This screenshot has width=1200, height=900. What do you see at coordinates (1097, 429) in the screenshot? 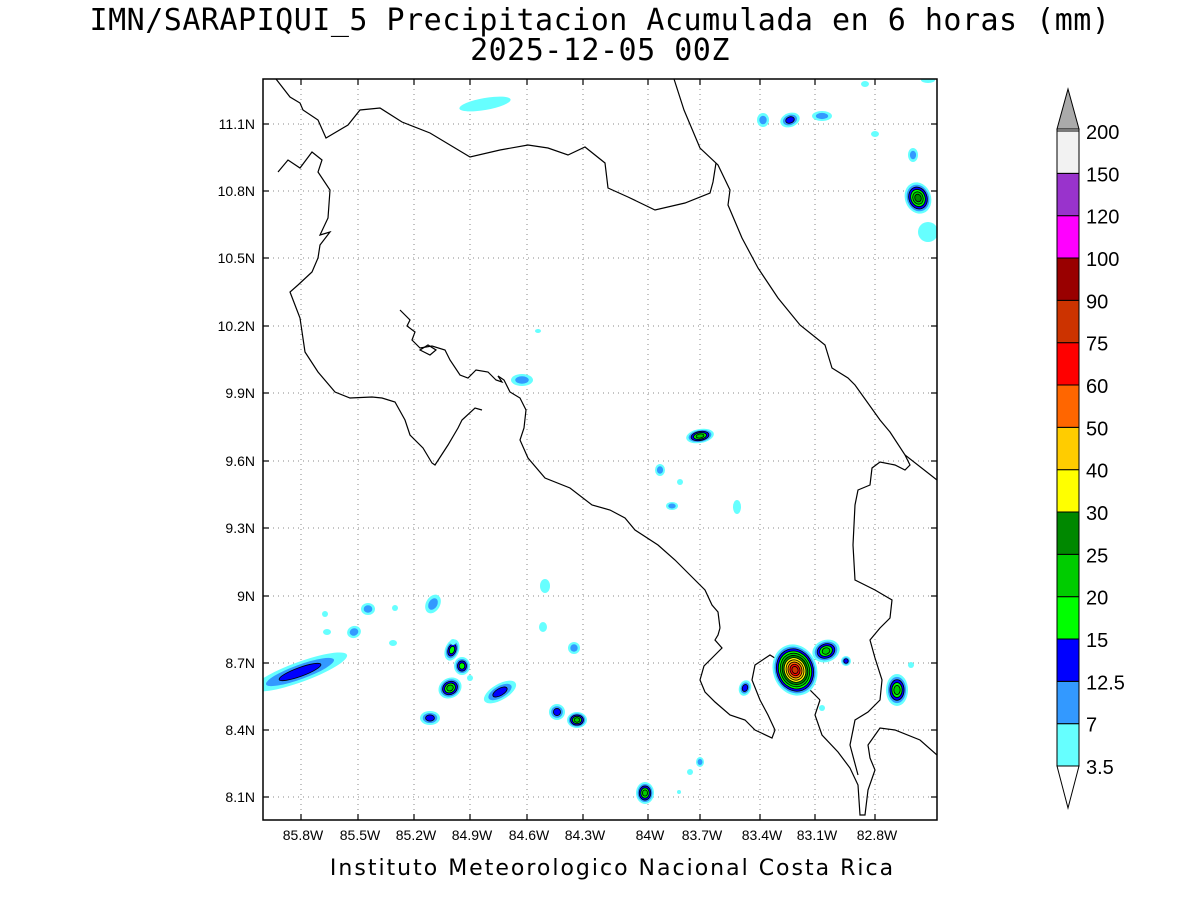
I see `colorbar-label: 50` at bounding box center [1097, 429].